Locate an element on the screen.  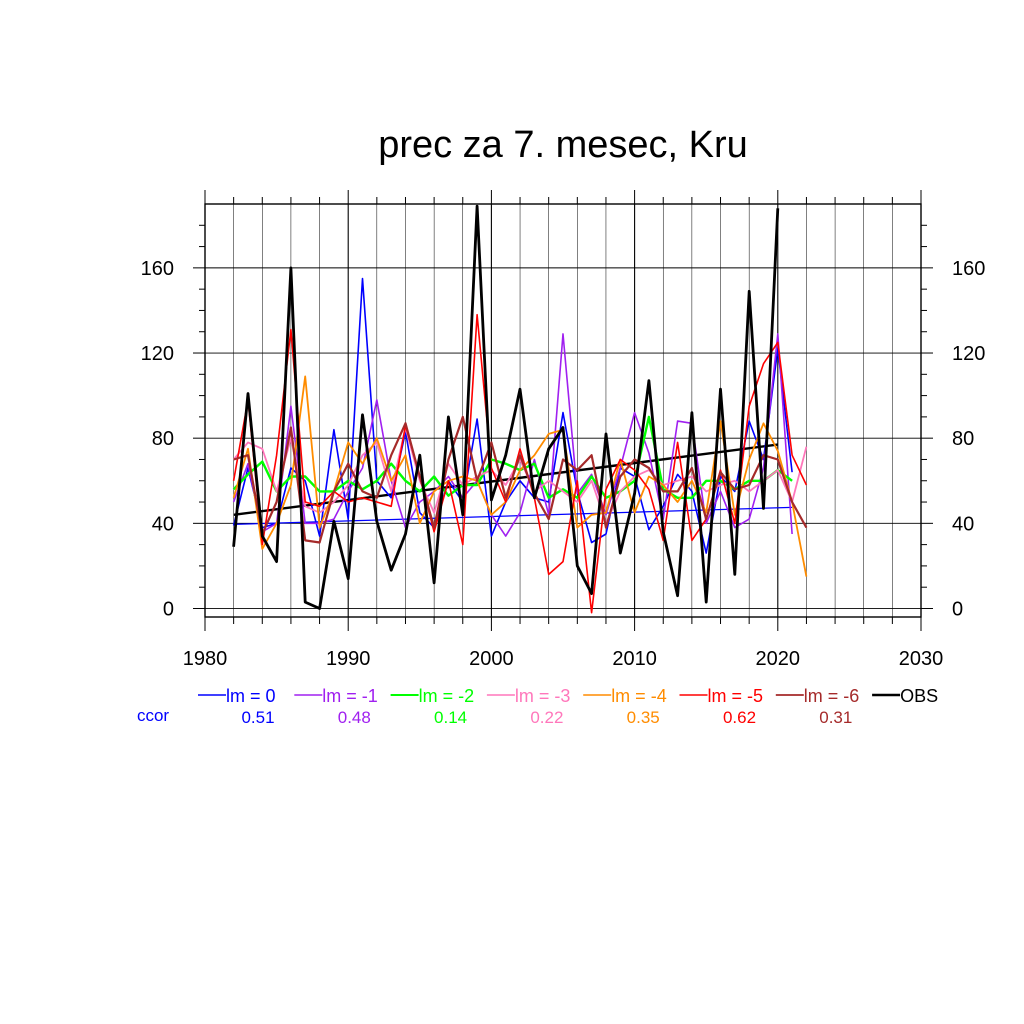
legend-ccor-value: 0.31 is located at coordinates (835, 717).